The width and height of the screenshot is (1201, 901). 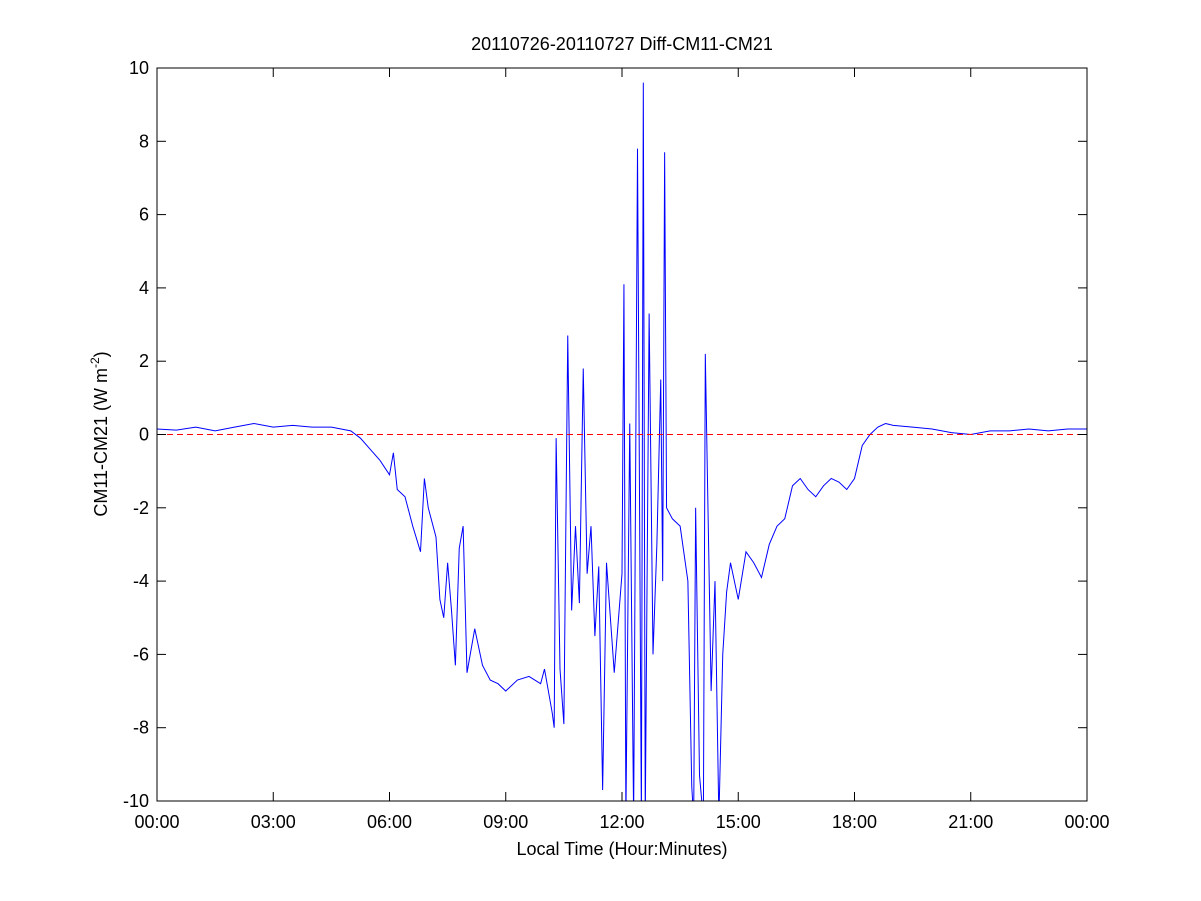 I want to click on y-tick-label: 4, so click(x=144, y=288).